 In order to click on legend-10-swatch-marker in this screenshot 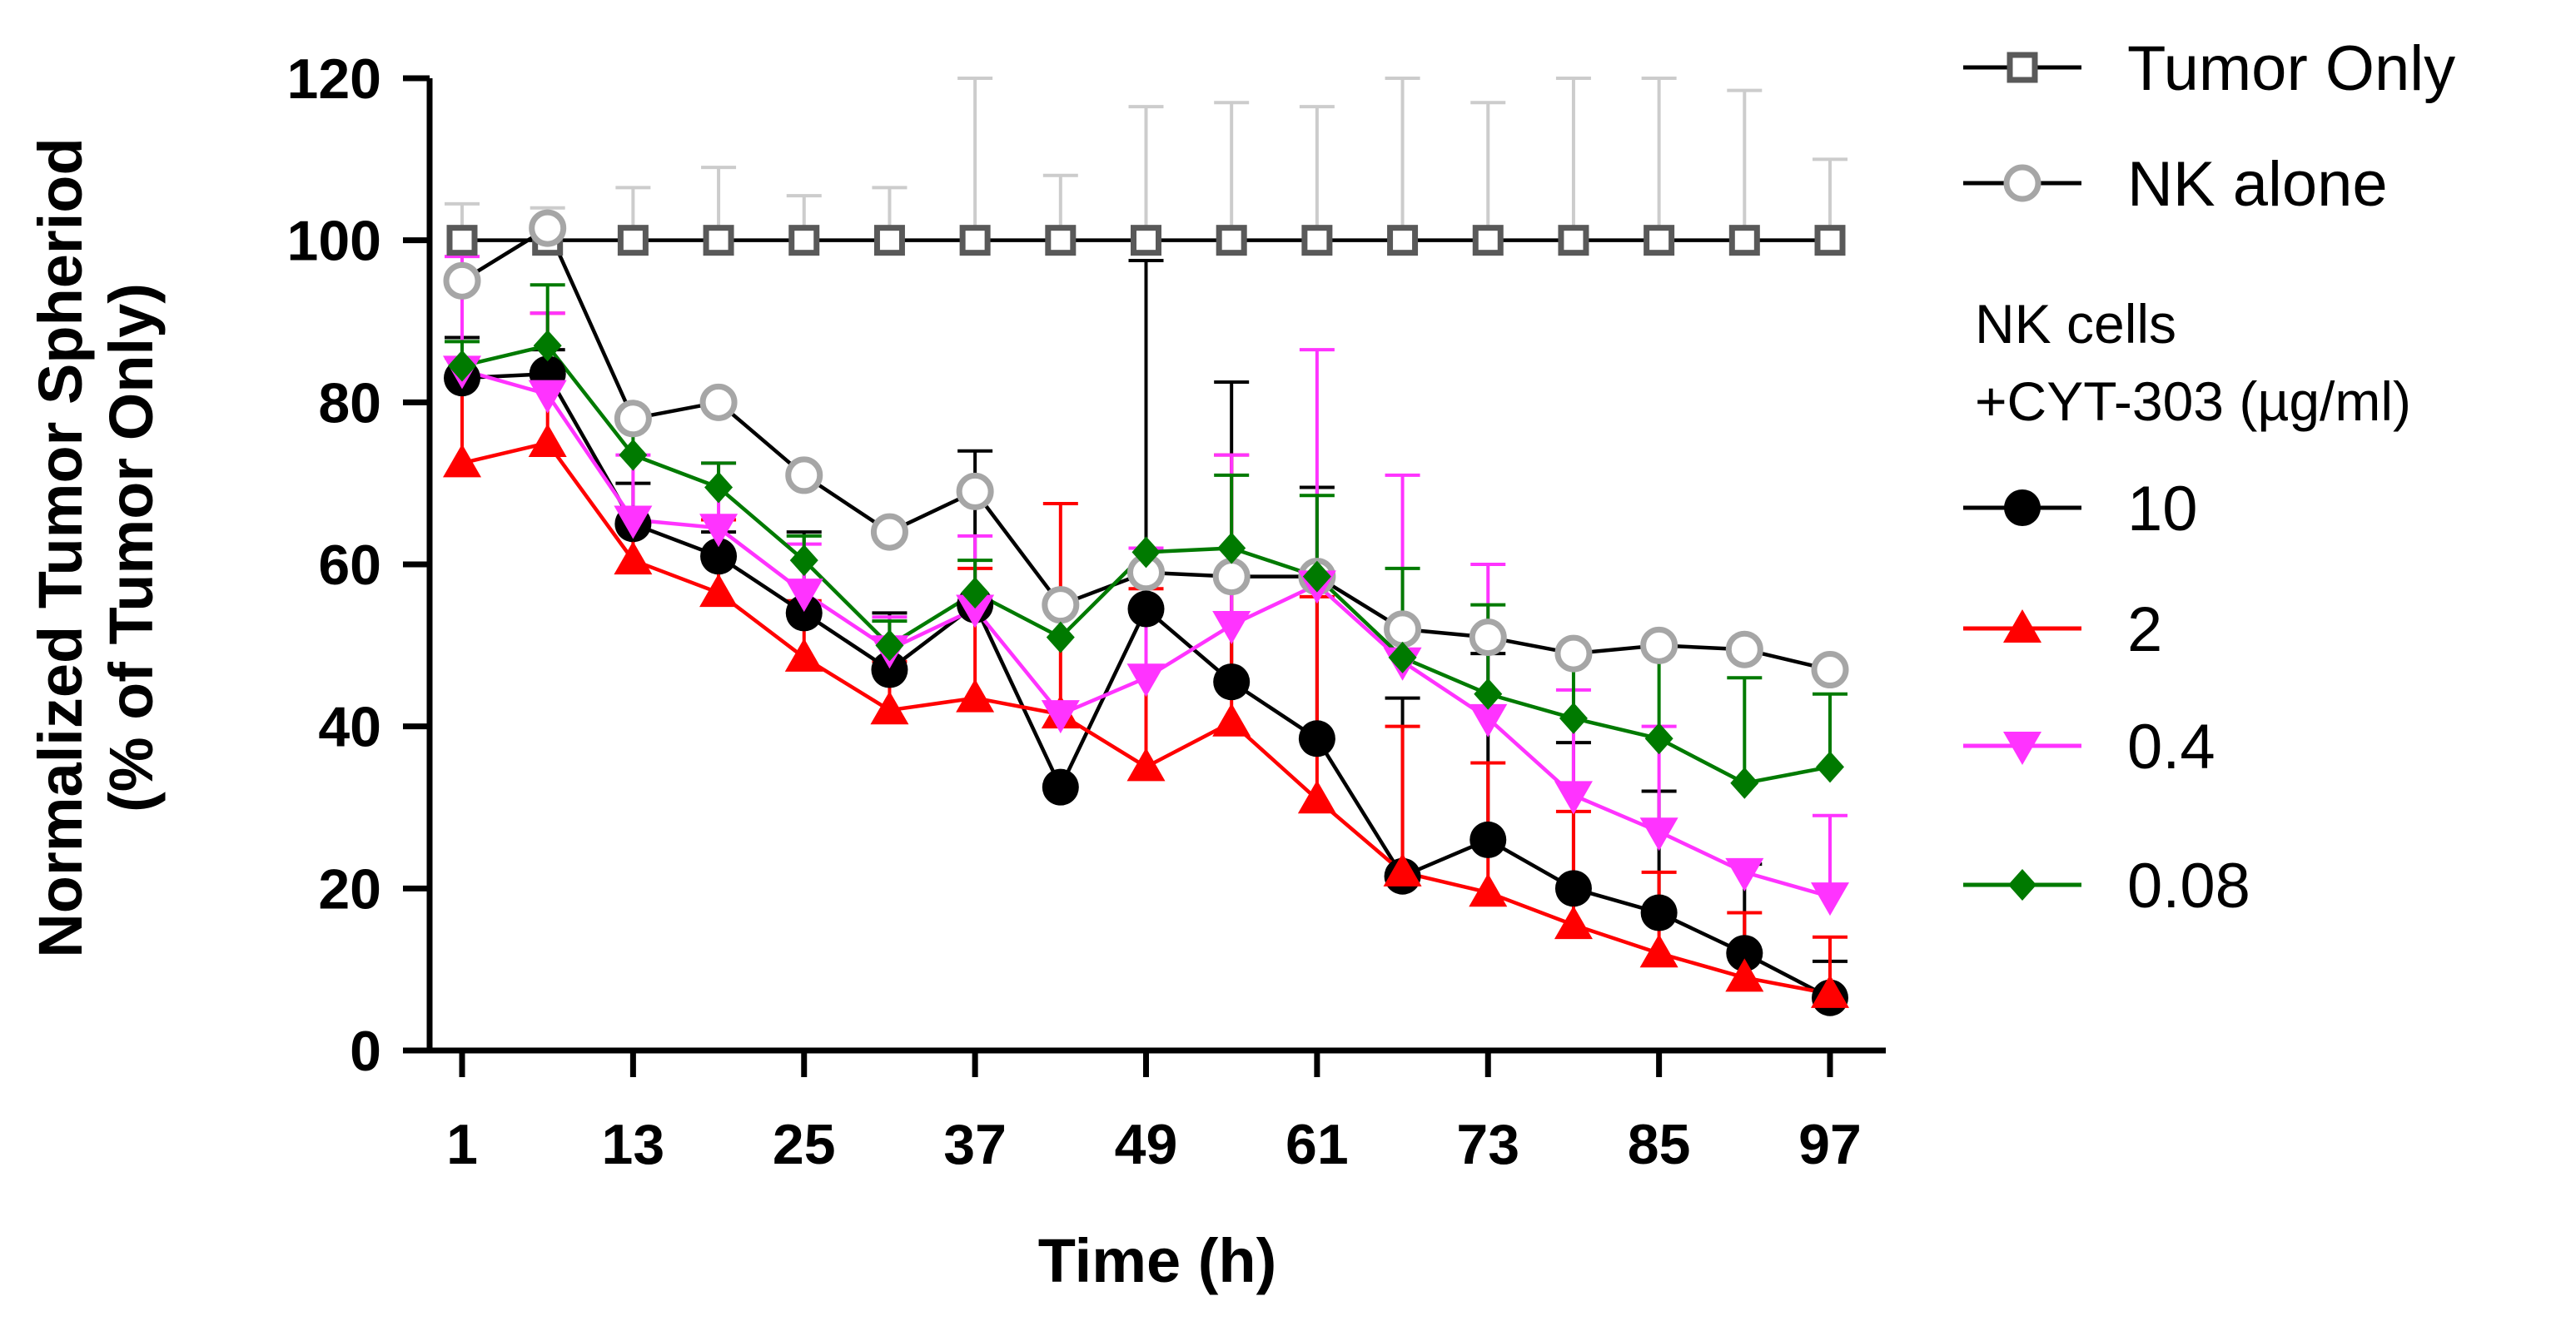, I will do `click(2022, 507)`.